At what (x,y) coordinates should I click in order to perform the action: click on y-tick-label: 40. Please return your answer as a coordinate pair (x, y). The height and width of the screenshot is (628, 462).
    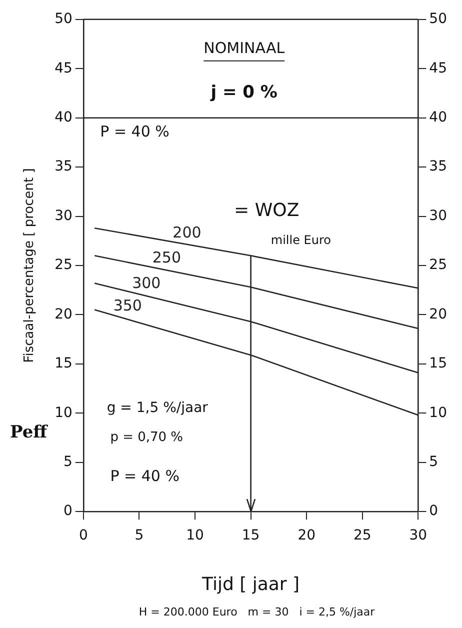
    Looking at the image, I should click on (63, 117).